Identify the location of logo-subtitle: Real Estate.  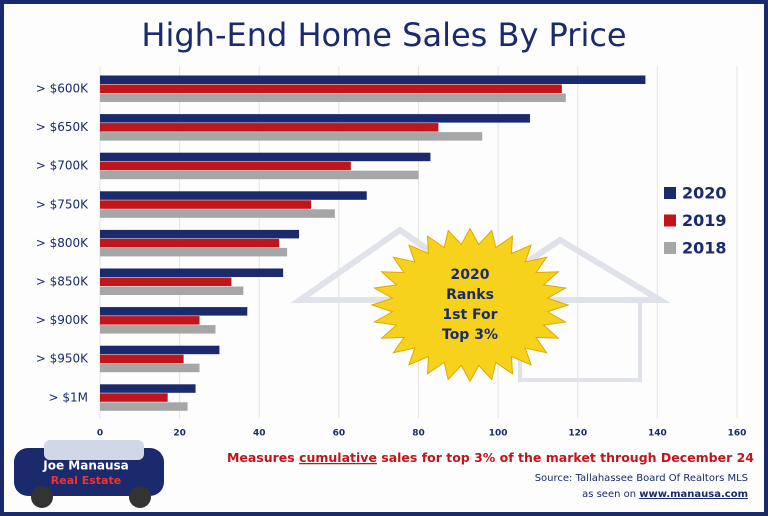
(86, 480).